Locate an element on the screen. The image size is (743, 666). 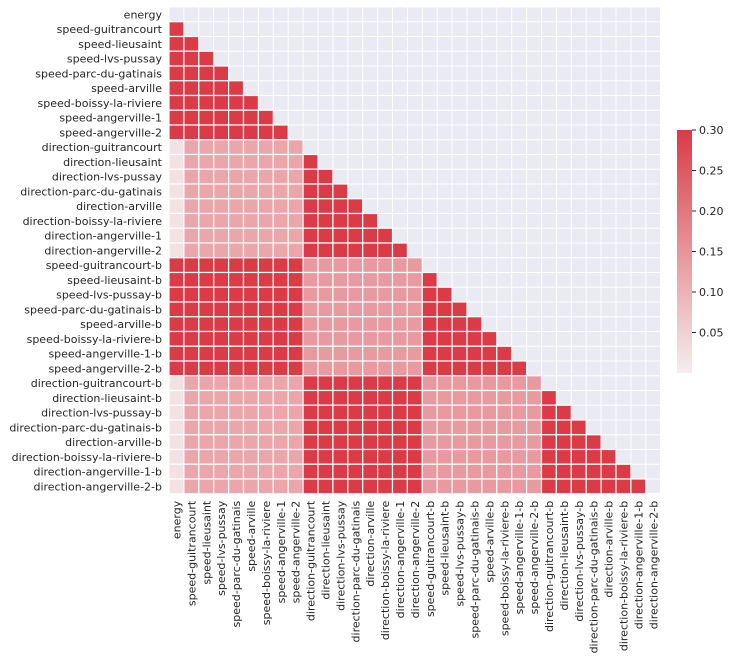
y-tick-label: direction-lieusaint-b is located at coordinates (107, 398).